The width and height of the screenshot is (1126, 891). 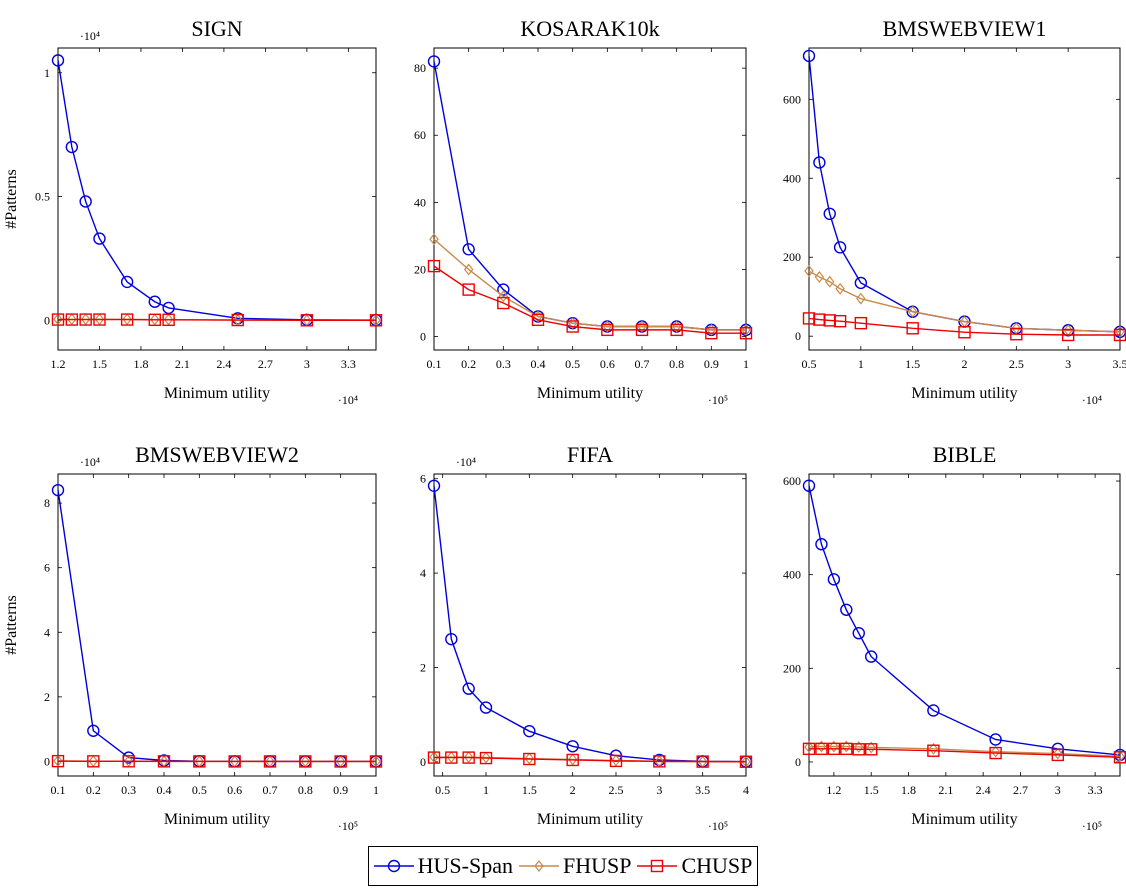 What do you see at coordinates (216, 28) in the screenshot?
I see `chart-title: SIGN` at bounding box center [216, 28].